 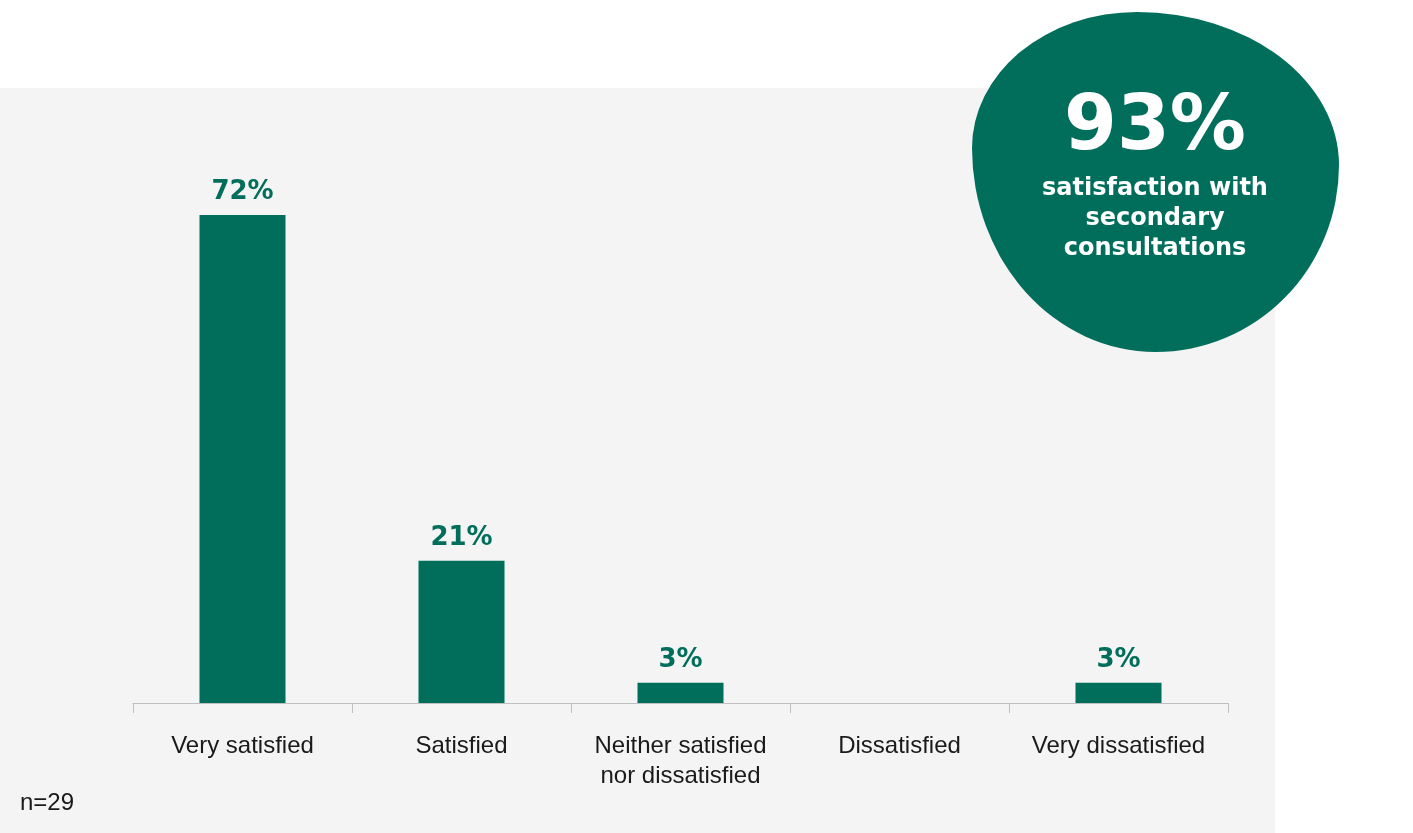 I want to click on data-label: 21%, so click(x=461, y=535).